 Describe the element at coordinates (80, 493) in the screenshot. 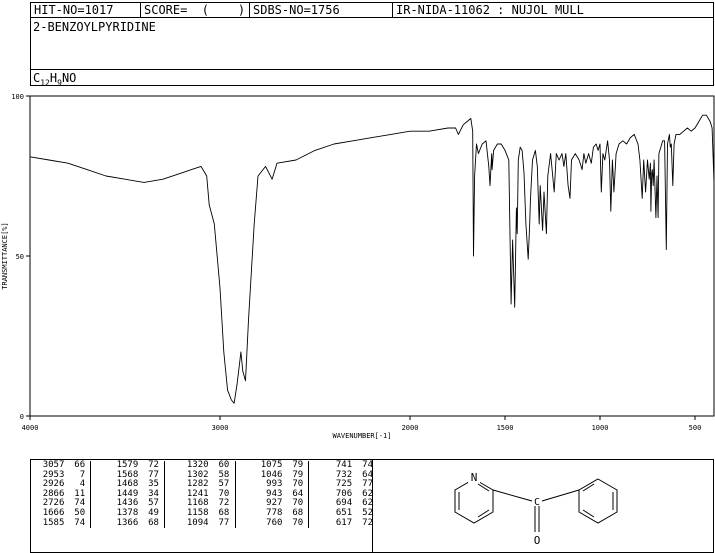

I see `peak-transmittance: 11` at that location.